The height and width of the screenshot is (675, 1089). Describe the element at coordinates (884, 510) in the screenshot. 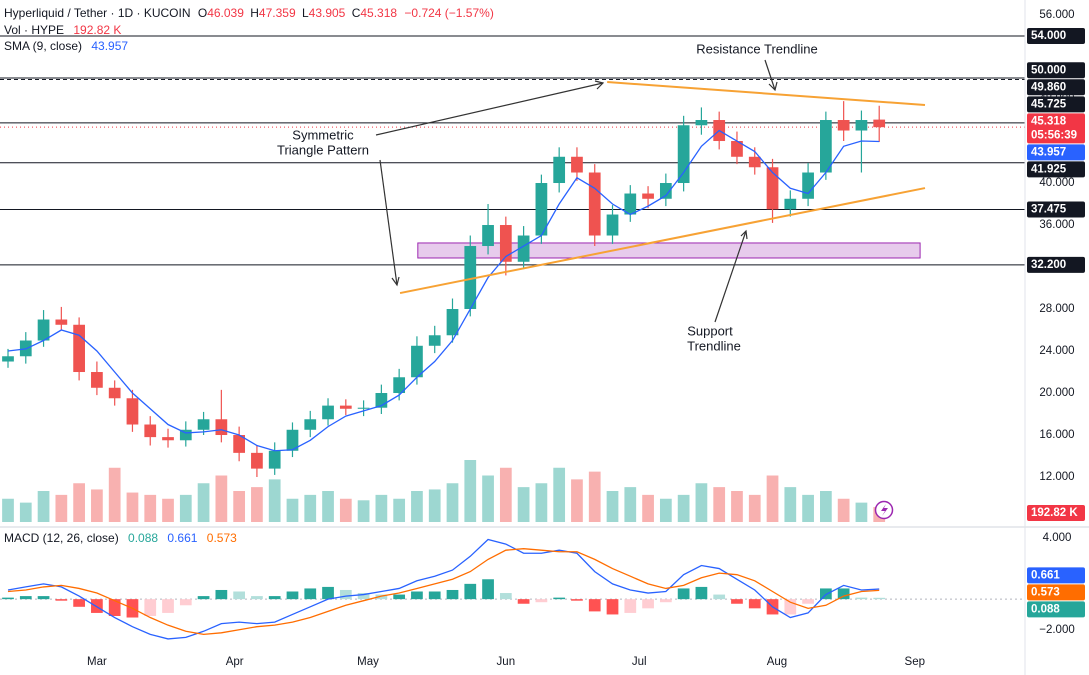

I see `alert-icon` at that location.